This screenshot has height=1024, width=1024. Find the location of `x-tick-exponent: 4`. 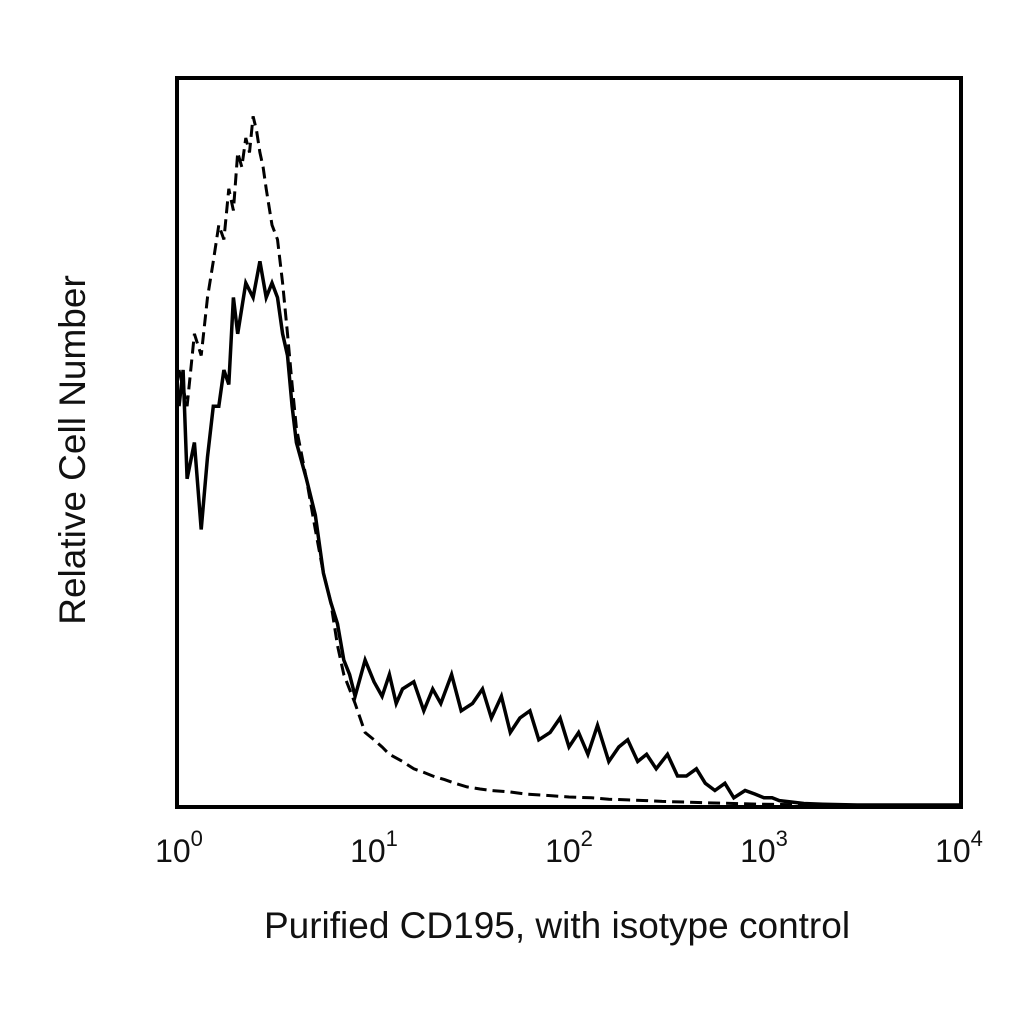

x-tick-exponent: 4 is located at coordinates (977, 838).